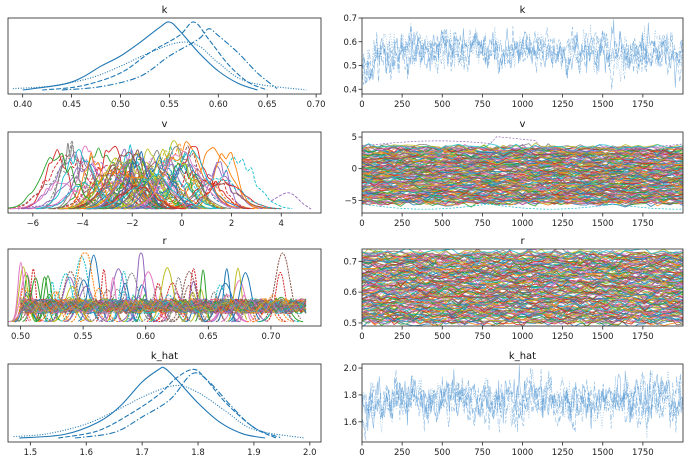  What do you see at coordinates (522, 241) in the screenshot?
I see `panel-title: r` at bounding box center [522, 241].